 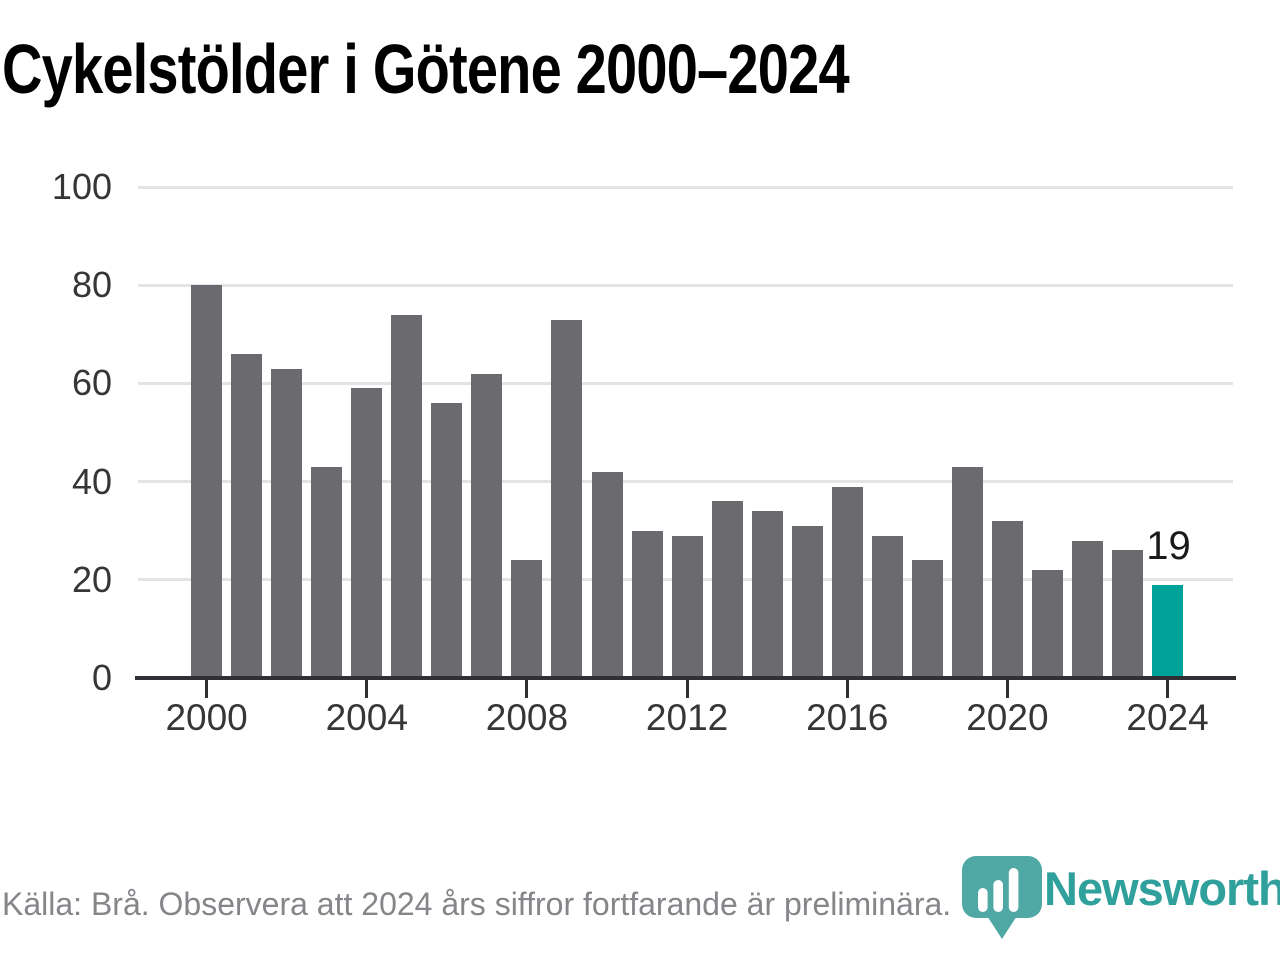 I want to click on bar-2001, so click(x=247, y=515).